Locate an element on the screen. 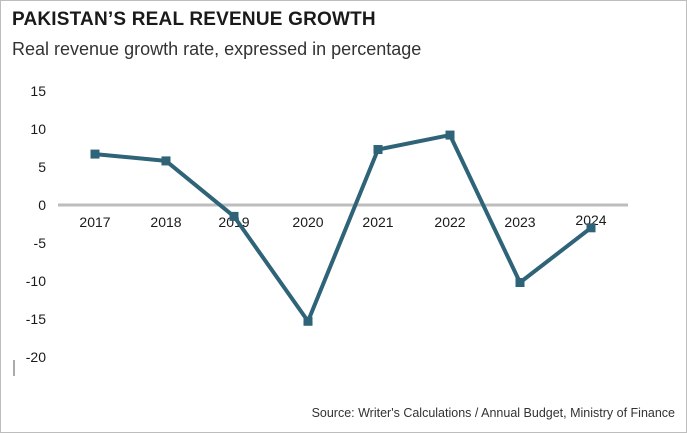  x-tick-label: 2021 is located at coordinates (377, 222).